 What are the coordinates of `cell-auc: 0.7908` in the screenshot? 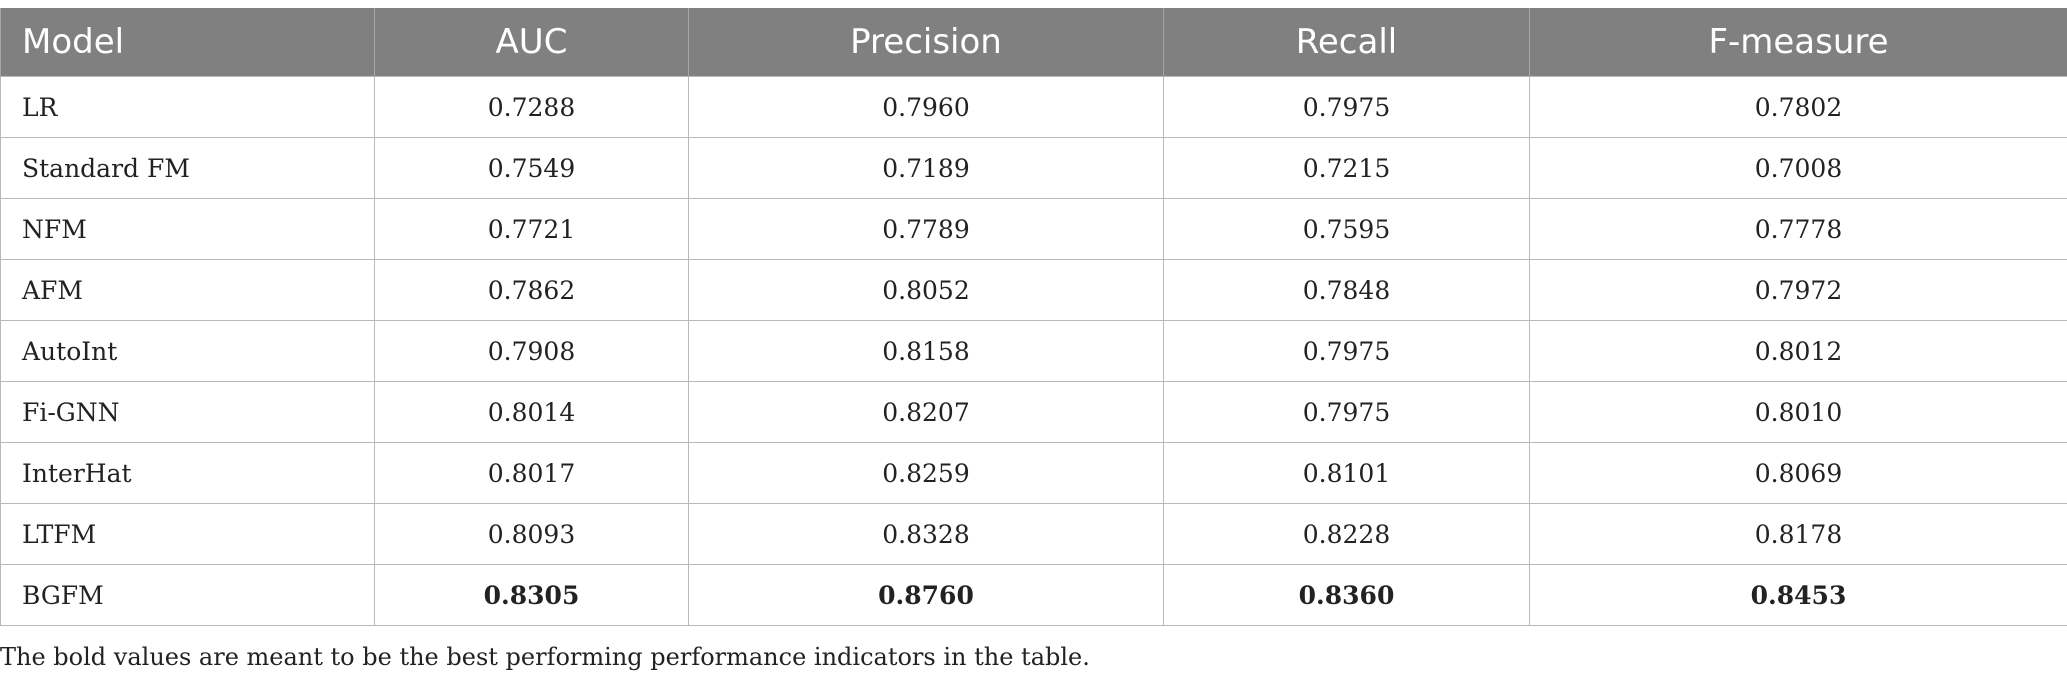 It's located at (531, 351).